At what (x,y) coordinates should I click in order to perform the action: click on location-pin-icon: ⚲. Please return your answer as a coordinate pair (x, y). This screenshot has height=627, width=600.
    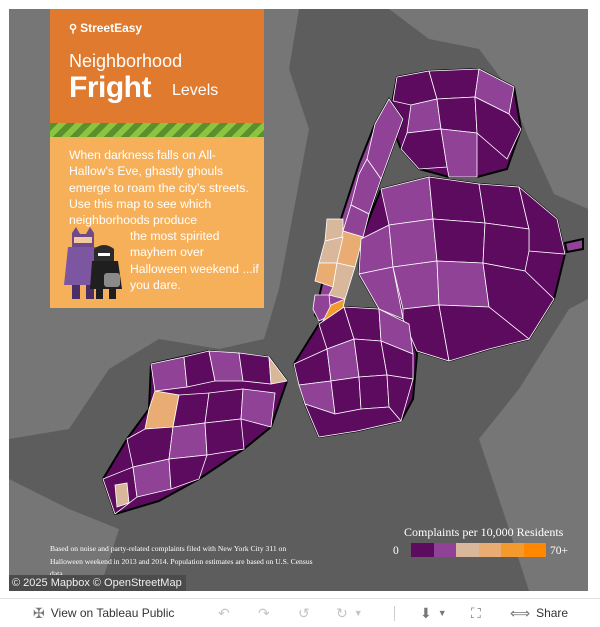
    Looking at the image, I should click on (73, 28).